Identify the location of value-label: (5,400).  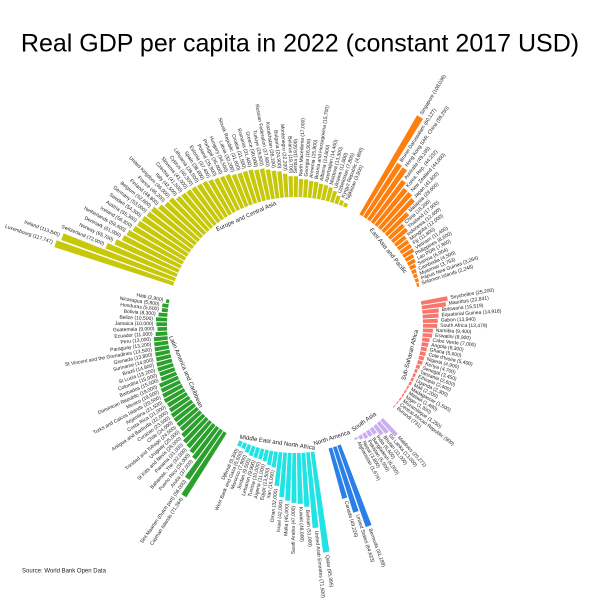
(464, 363).